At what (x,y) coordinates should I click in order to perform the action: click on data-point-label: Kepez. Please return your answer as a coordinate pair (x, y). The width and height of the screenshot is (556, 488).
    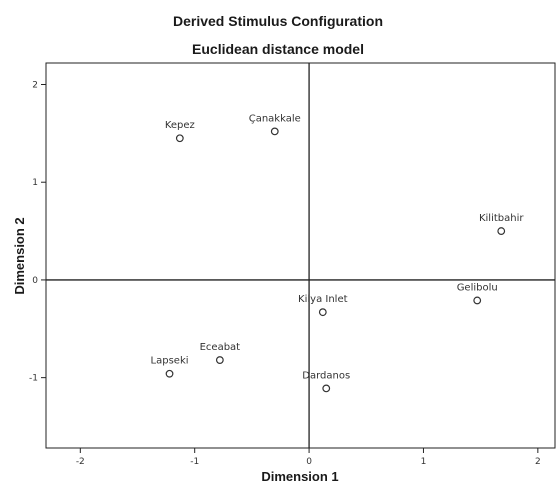
    Looking at the image, I should click on (180, 125).